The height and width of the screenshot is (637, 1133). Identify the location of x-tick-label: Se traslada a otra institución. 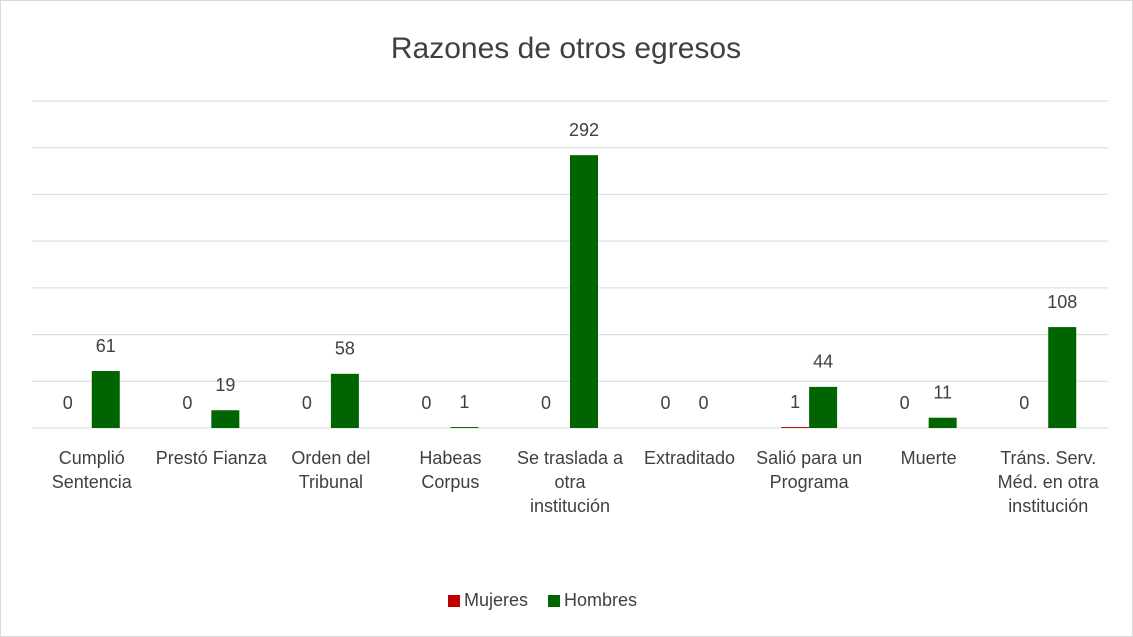
(570, 482).